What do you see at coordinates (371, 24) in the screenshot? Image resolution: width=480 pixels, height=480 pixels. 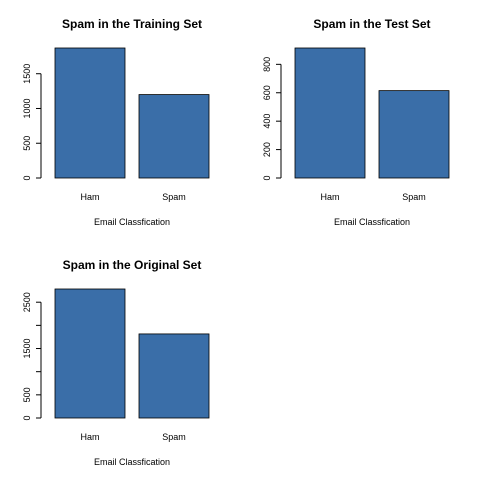 I see `chart-title: Spam in the Test Set` at bounding box center [371, 24].